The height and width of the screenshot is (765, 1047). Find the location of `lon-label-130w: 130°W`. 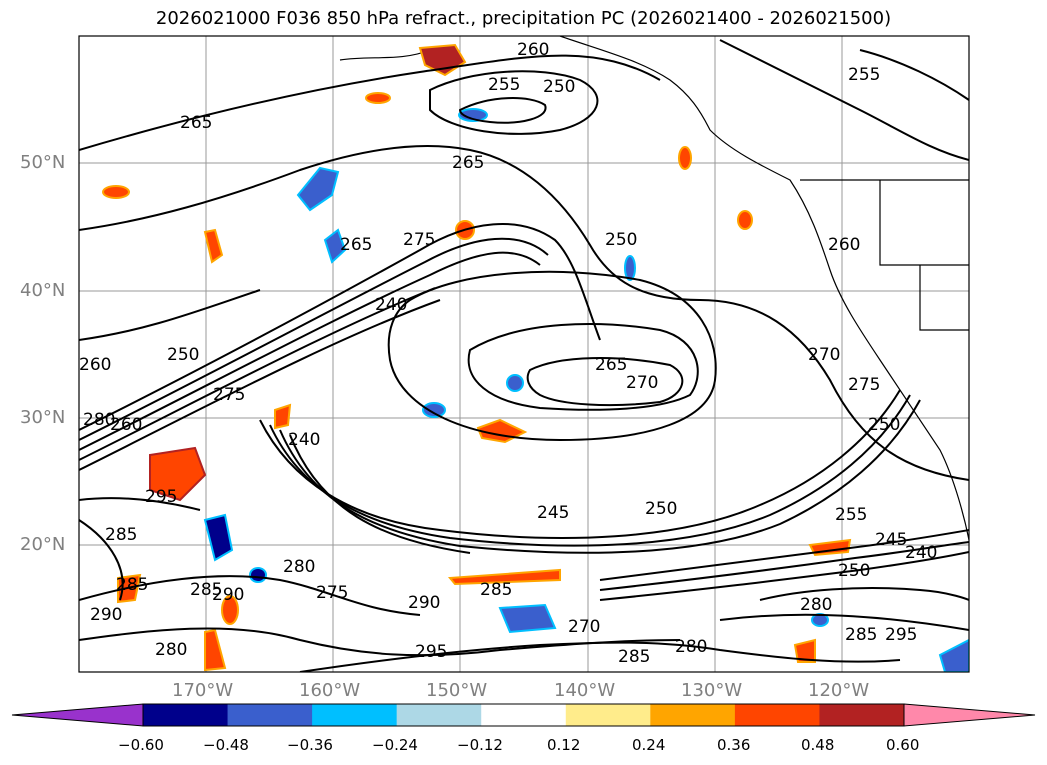

lon-label-130w: 130°W is located at coordinates (712, 690).